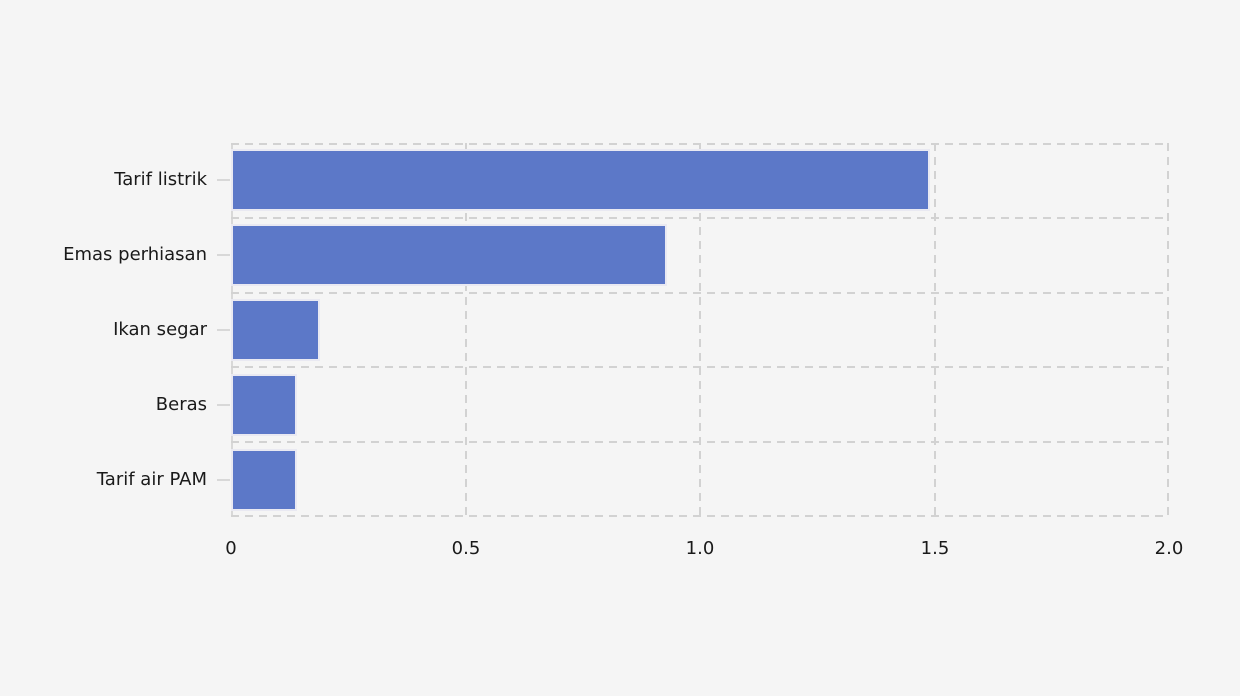  I want to click on category-label: Tarif air PAM, so click(151, 479).